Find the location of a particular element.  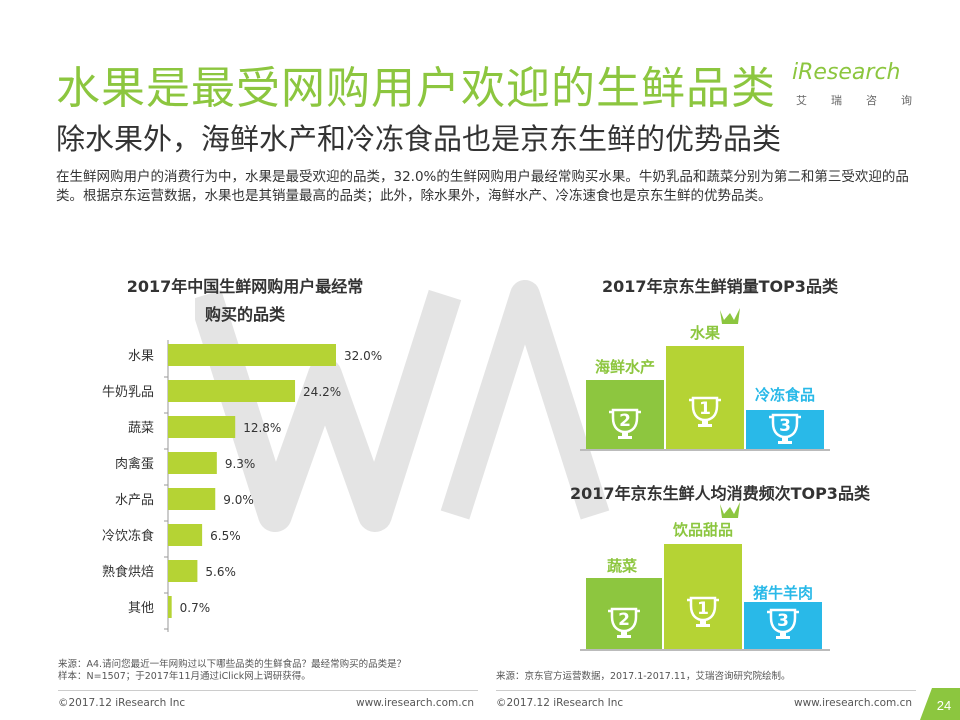

source-note-left-2: 样本：N=1507；于2017年11月通过iClick网上调研获得。 is located at coordinates (184, 676).